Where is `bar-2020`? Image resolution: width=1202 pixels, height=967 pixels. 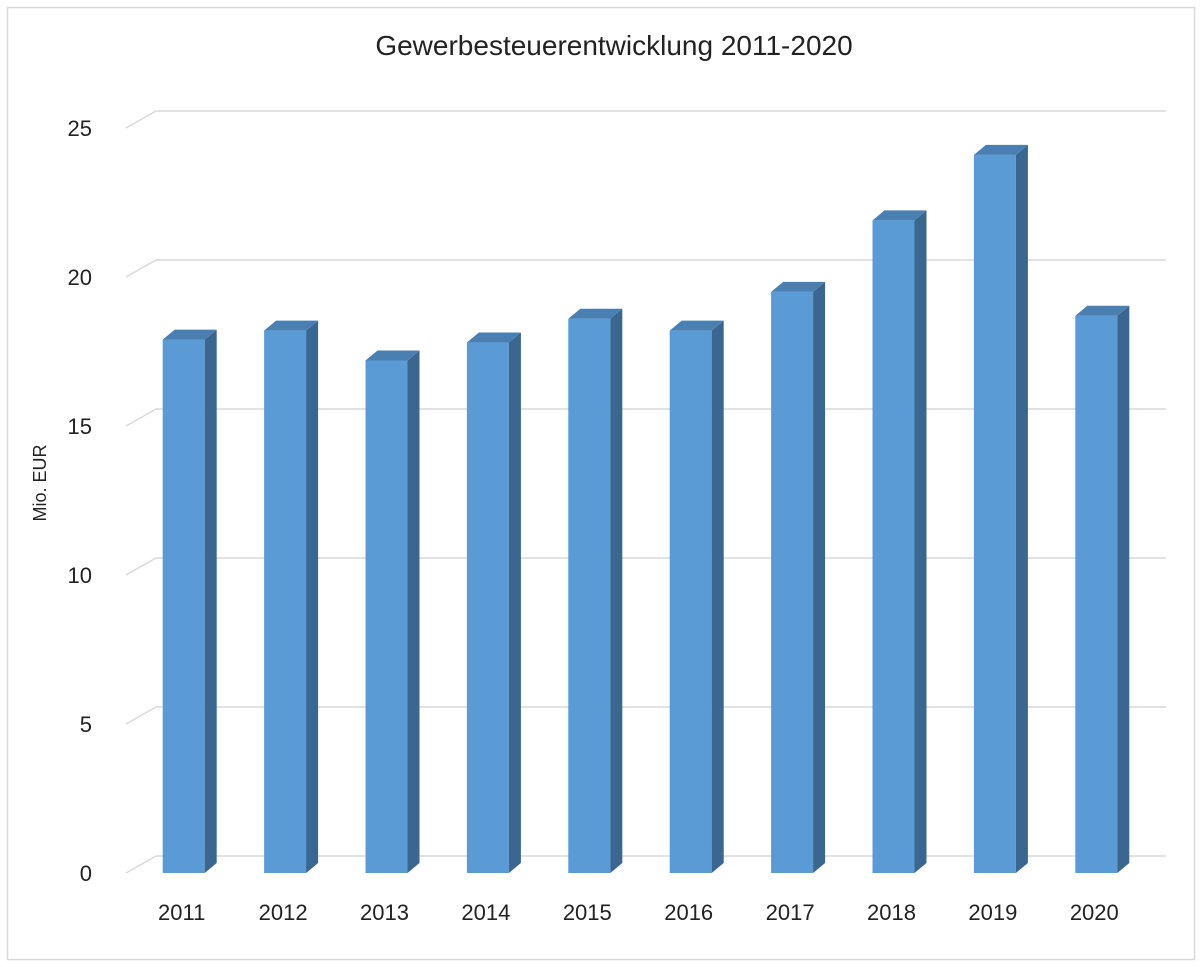
bar-2020 is located at coordinates (1102, 589).